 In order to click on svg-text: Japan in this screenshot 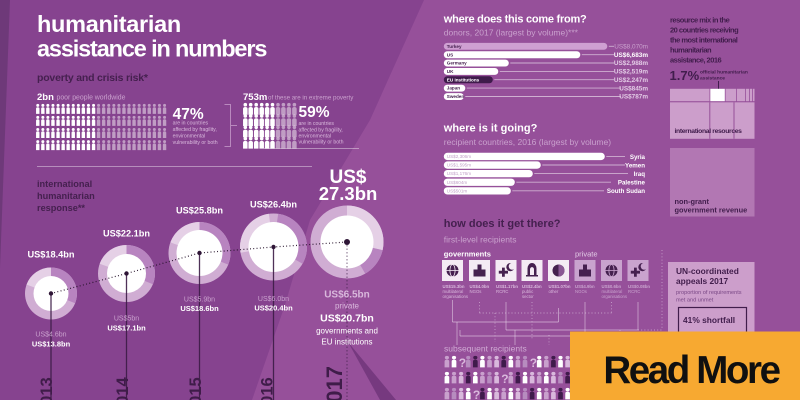, I will do `click(453, 88)`.